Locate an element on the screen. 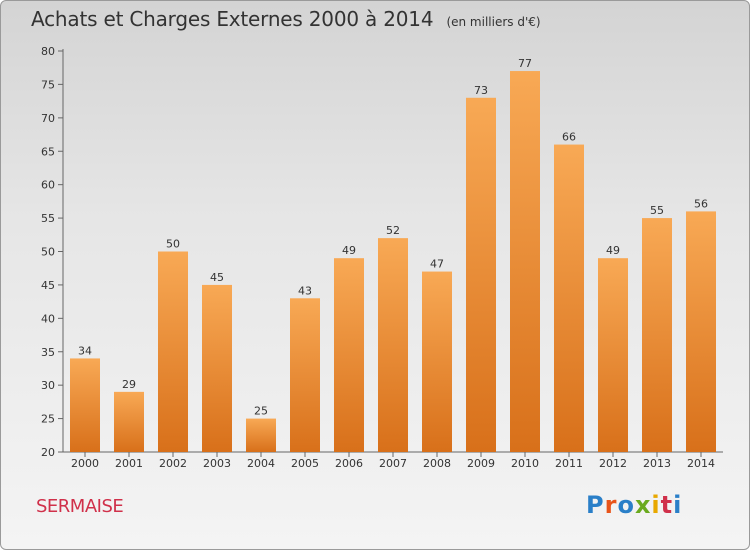  data-label-2002: 50 is located at coordinates (173, 244).